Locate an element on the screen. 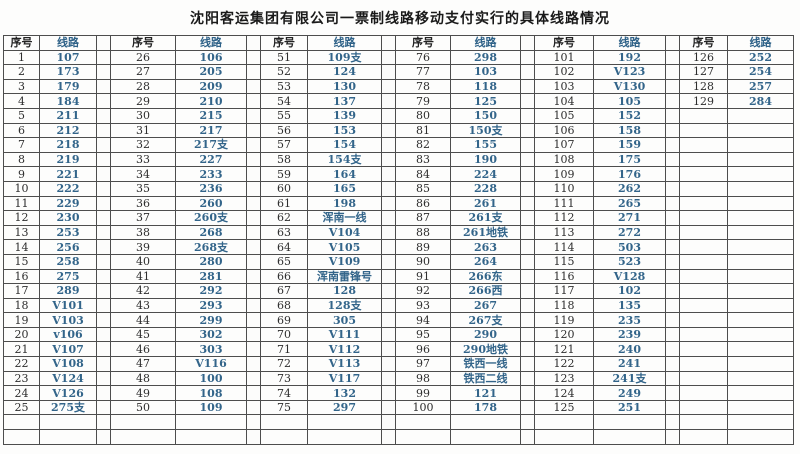  route-cell: 153 is located at coordinates (344, 130).